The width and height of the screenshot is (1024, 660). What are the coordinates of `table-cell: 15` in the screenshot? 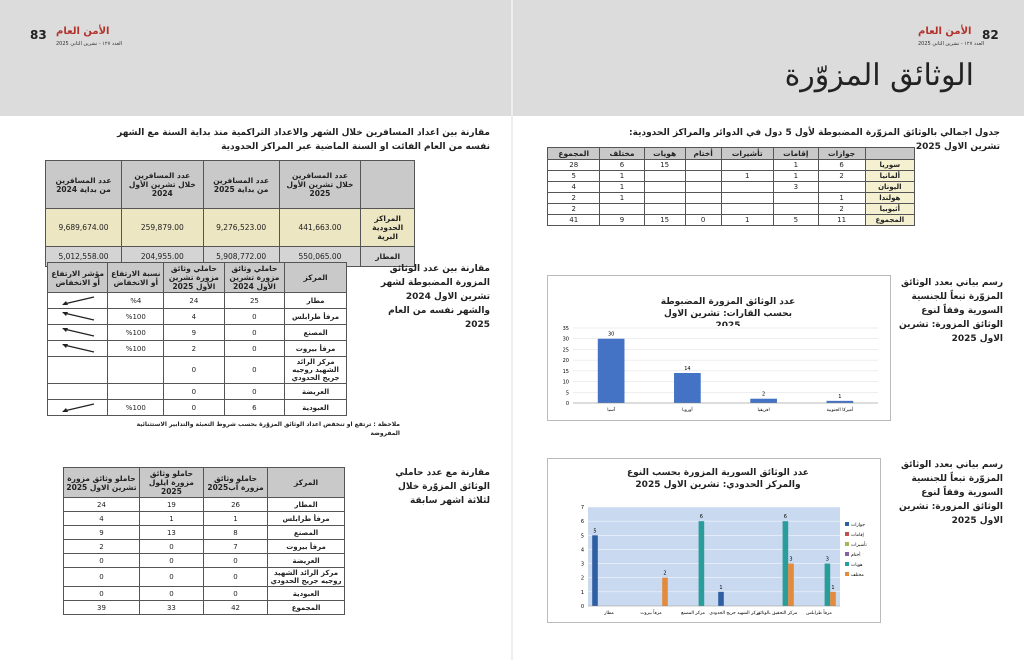 It's located at (664, 165).